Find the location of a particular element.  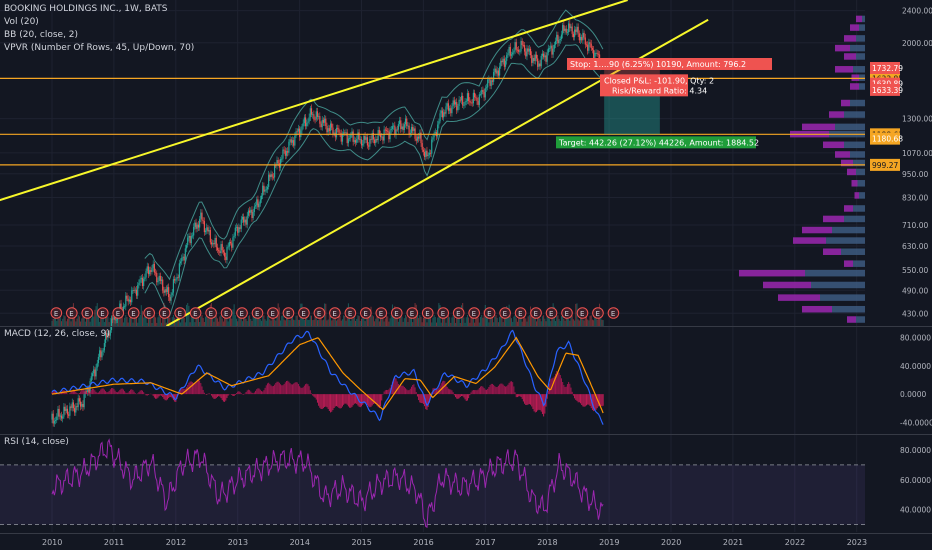

symbol-title: BOOKING HOLDINGS INC., 1W, BATS is located at coordinates (86, 9).